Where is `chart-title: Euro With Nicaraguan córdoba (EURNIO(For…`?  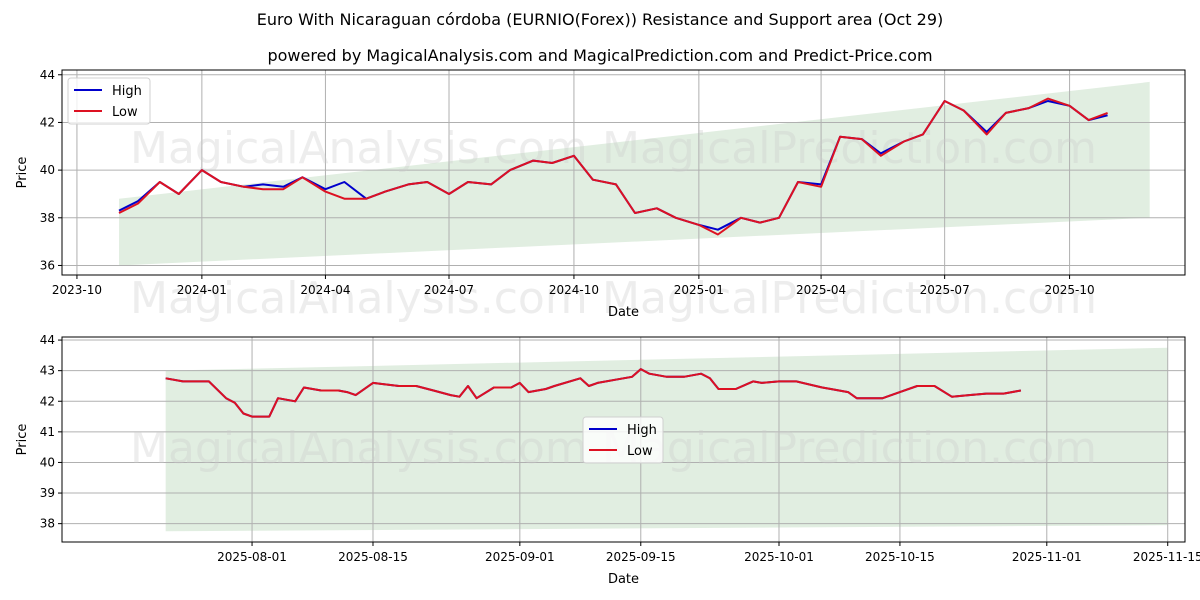
chart-title: Euro With Nicaraguan córdoba (EURNIO(For… is located at coordinates (600, 19).